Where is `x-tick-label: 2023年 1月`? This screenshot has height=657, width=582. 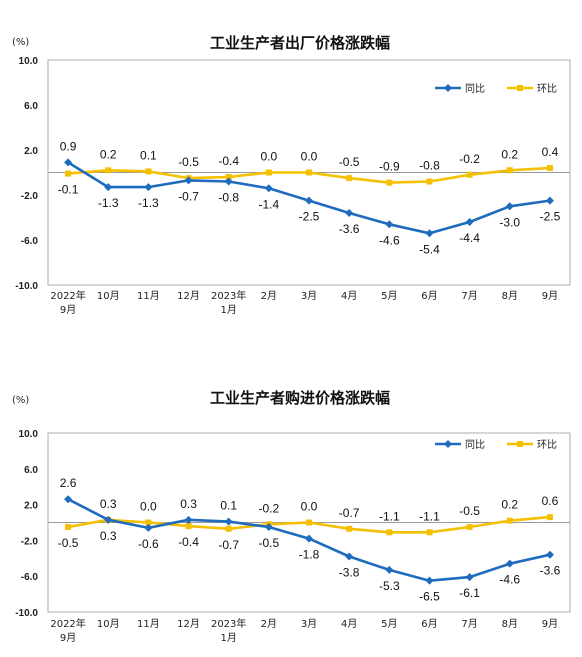
x-tick-label: 2023年 1月 is located at coordinates (228, 630).